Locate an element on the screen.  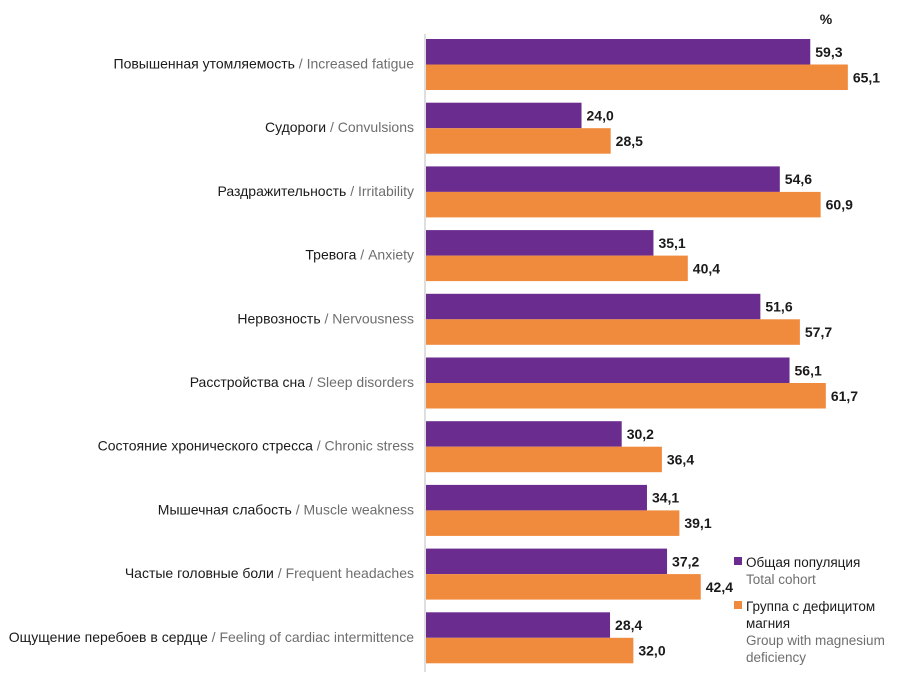
category-label-ru: Состояние хронического стресса is located at coordinates (205, 446).